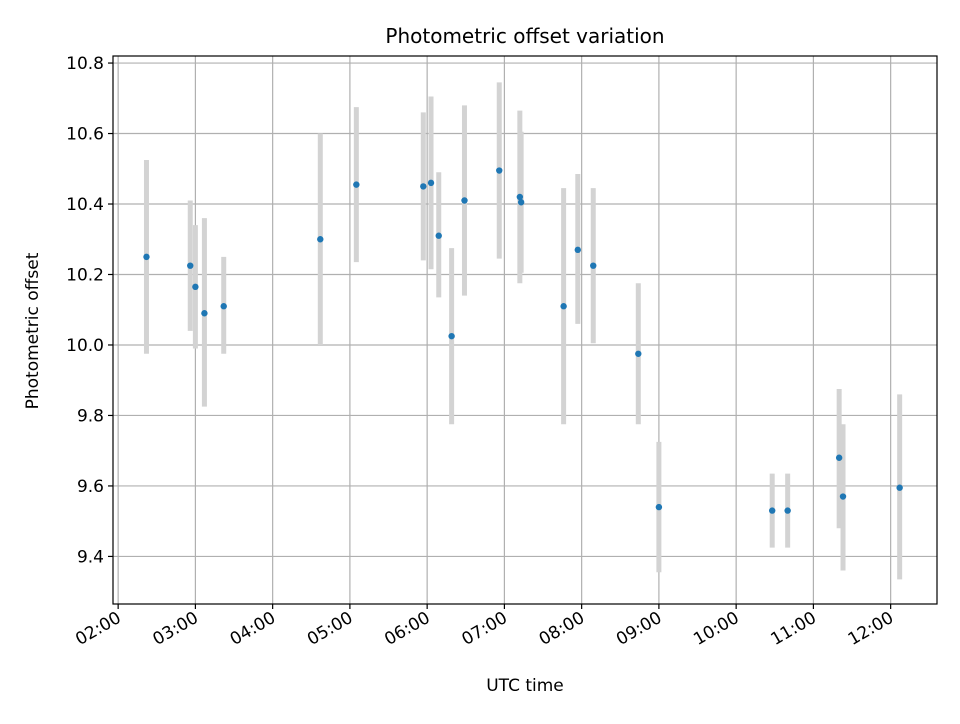 Image resolution: width=960 pixels, height=724 pixels. Describe the element at coordinates (90, 487) in the screenshot. I see `y-tick-label: 9.6` at that location.